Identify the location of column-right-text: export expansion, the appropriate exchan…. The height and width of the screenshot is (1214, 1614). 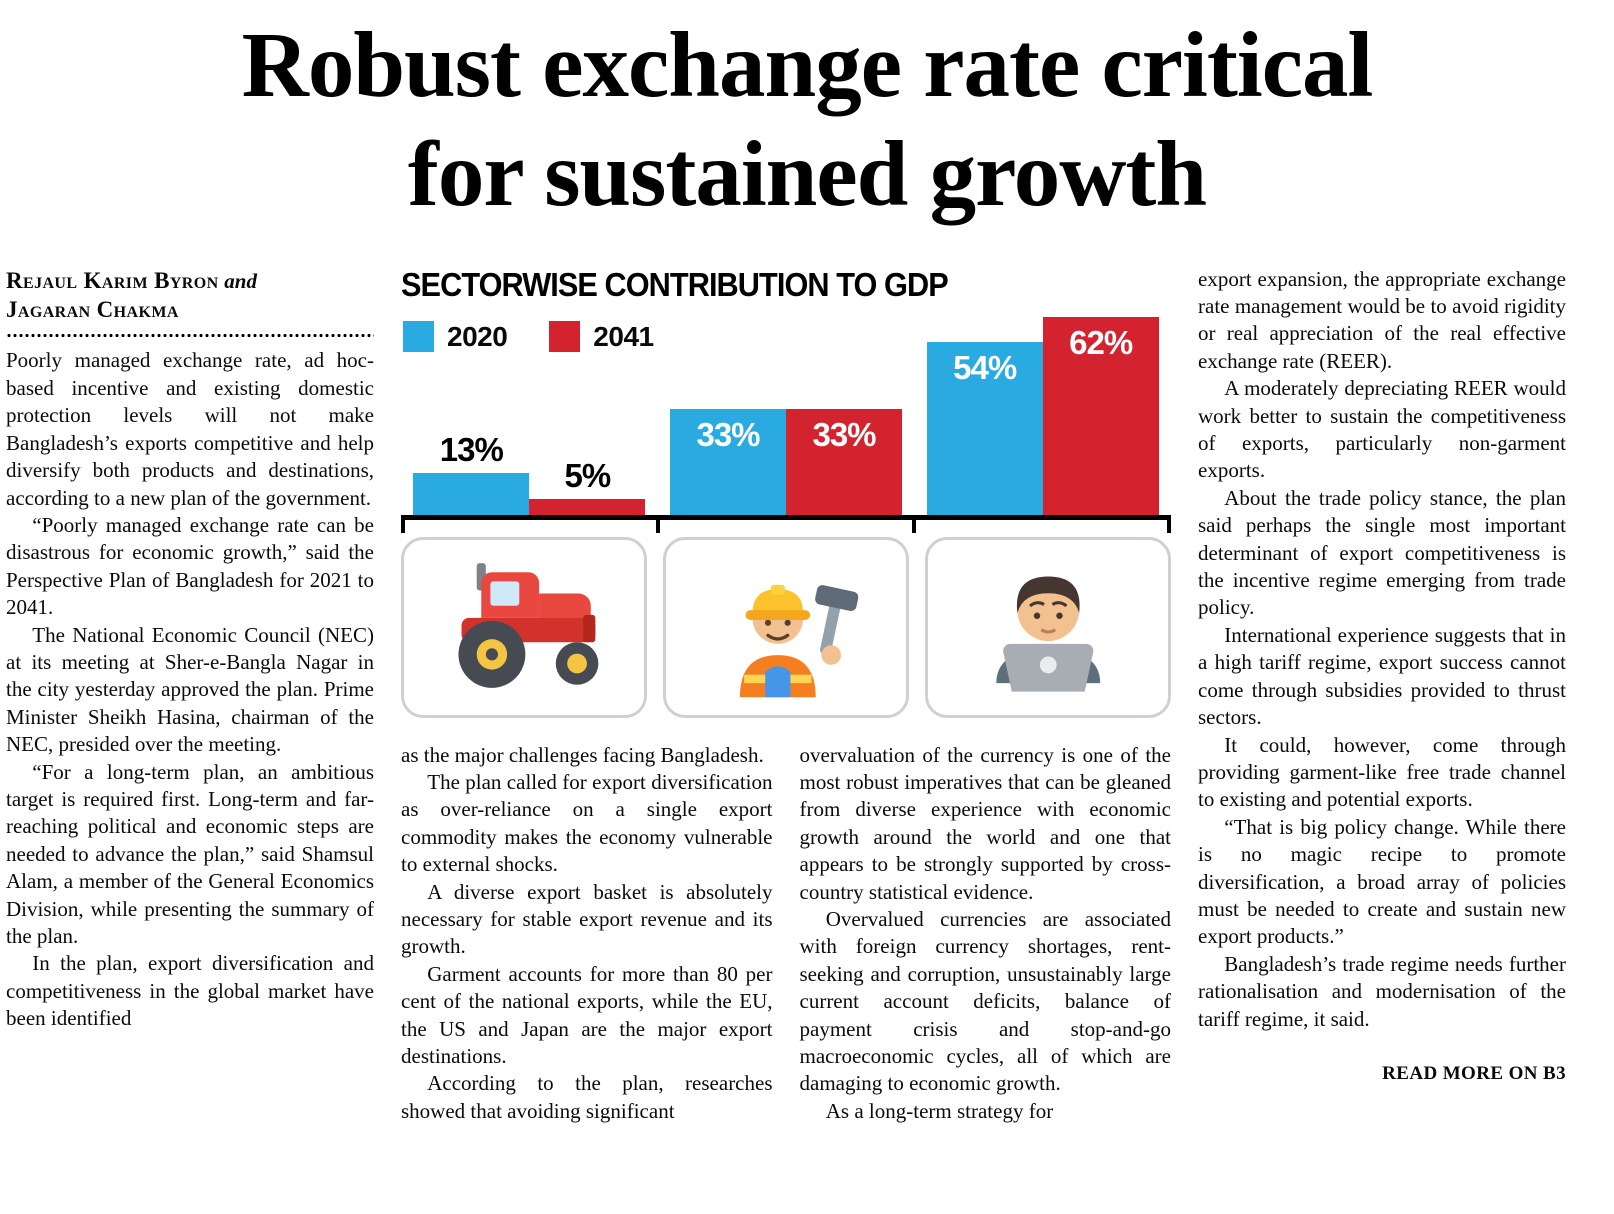
(1382, 649).